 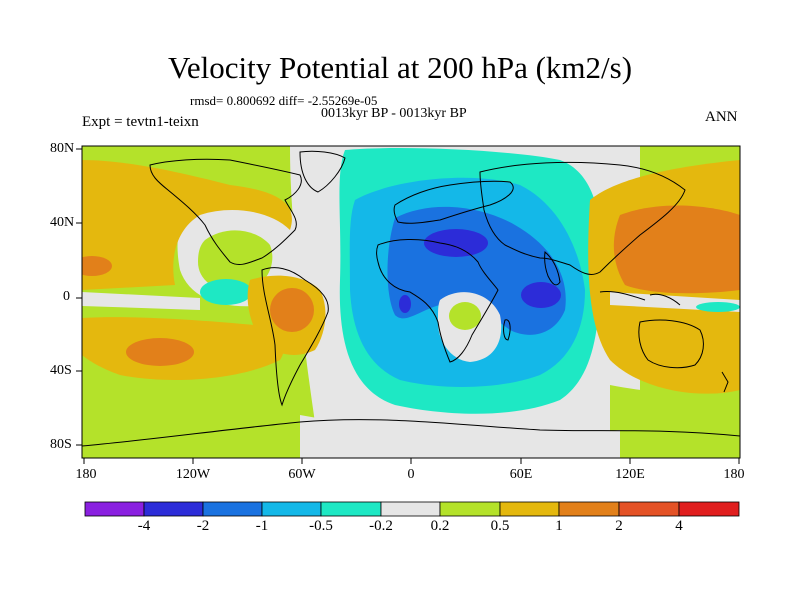 I want to click on neutral-equator-west, so click(x=141, y=301).